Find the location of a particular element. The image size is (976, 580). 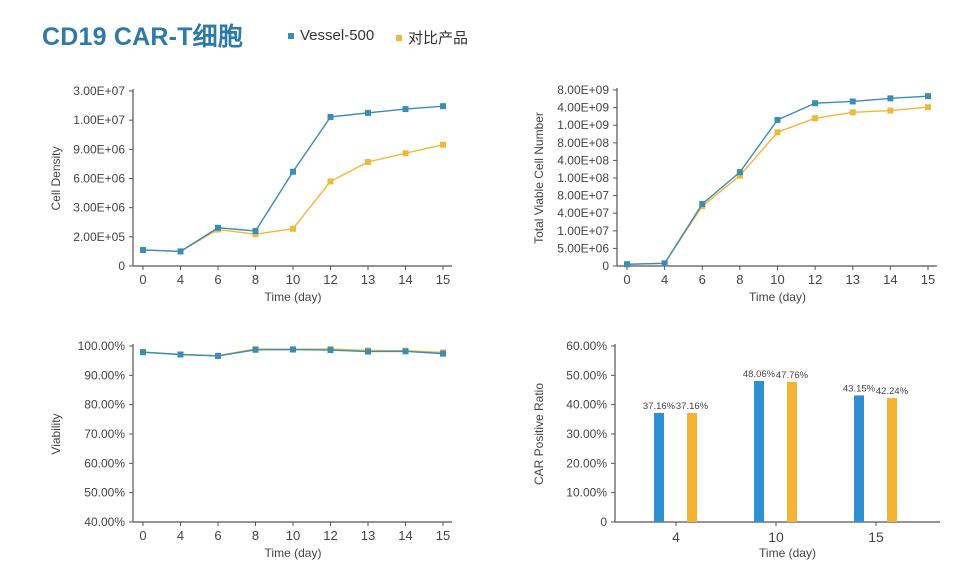

y-tick-label: 20.00% is located at coordinates (586, 463).